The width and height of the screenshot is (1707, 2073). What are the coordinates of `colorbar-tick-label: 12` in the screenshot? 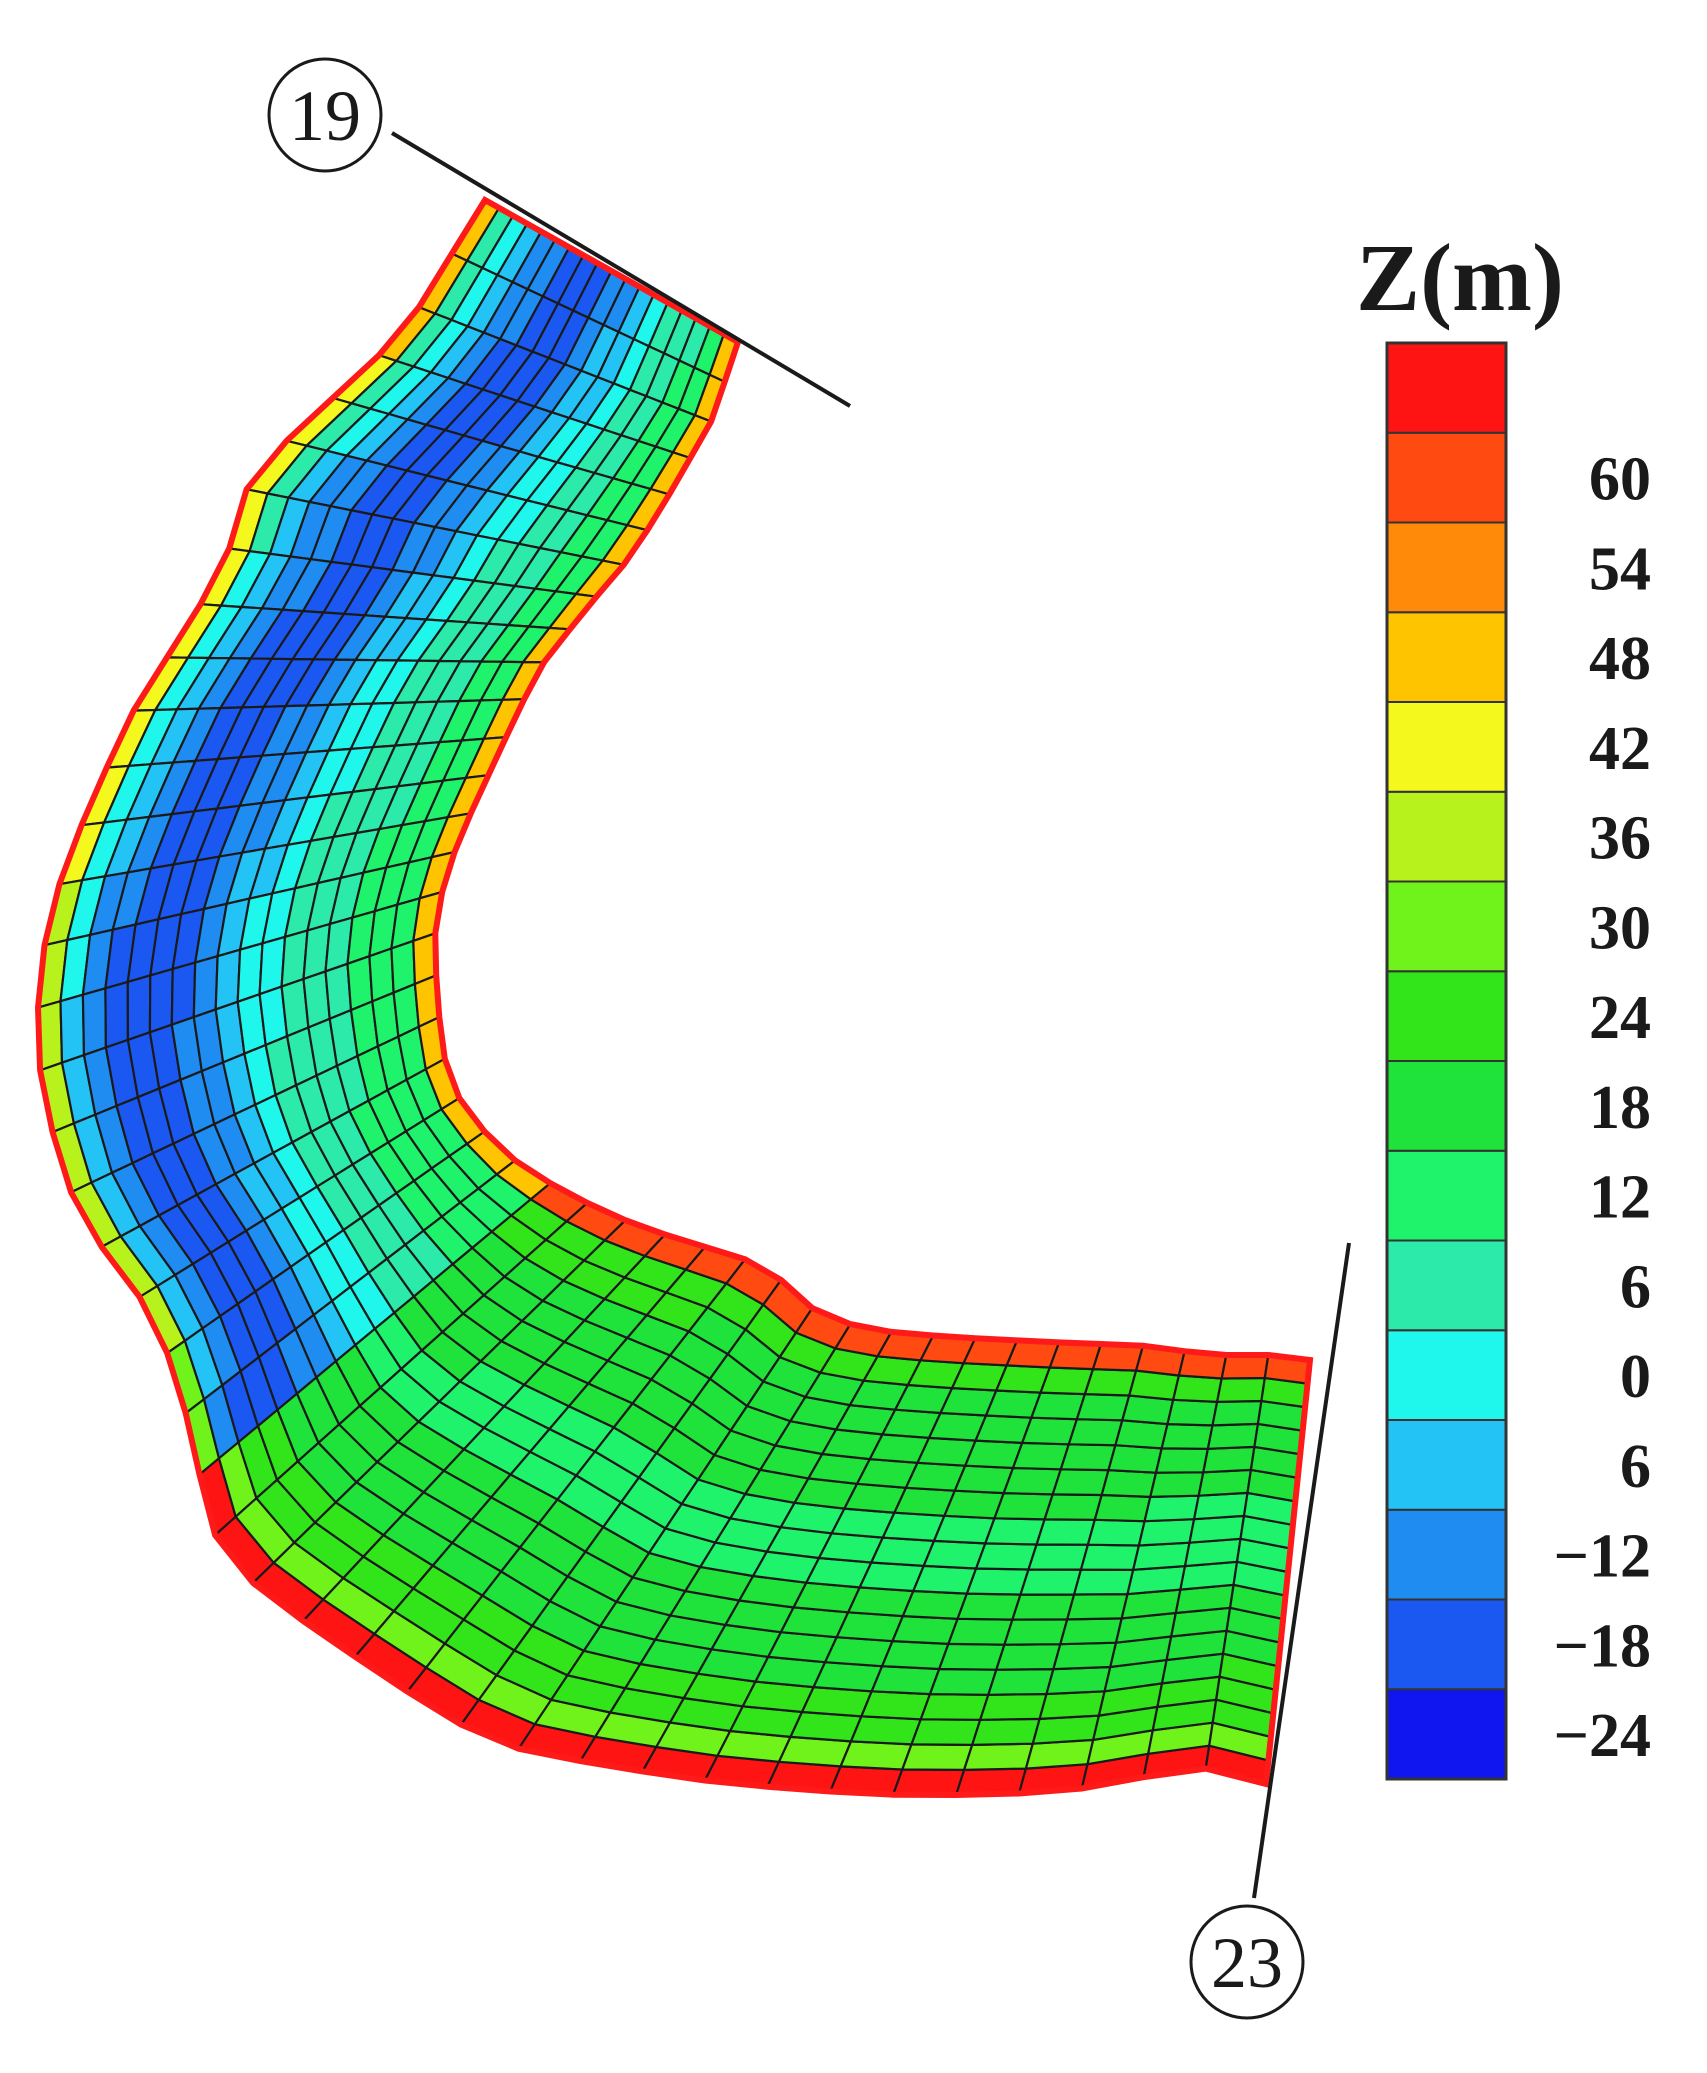 It's located at (1620, 1198).